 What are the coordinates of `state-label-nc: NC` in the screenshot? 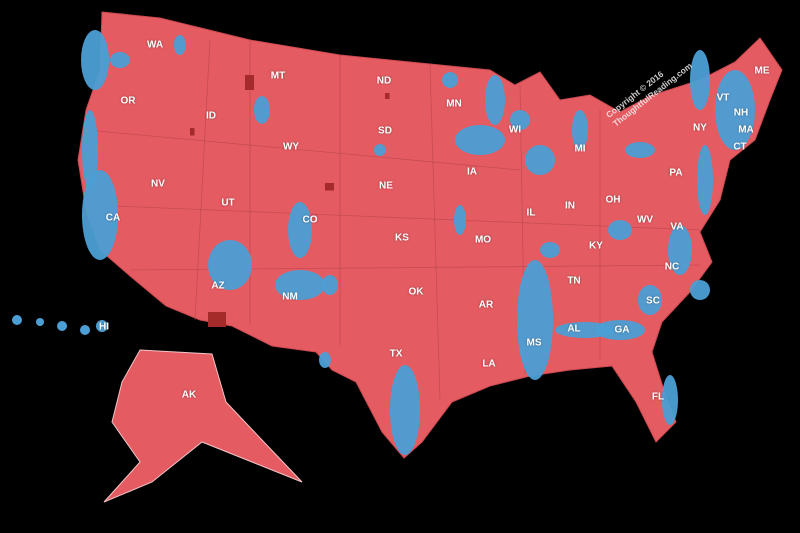 It's located at (672, 267).